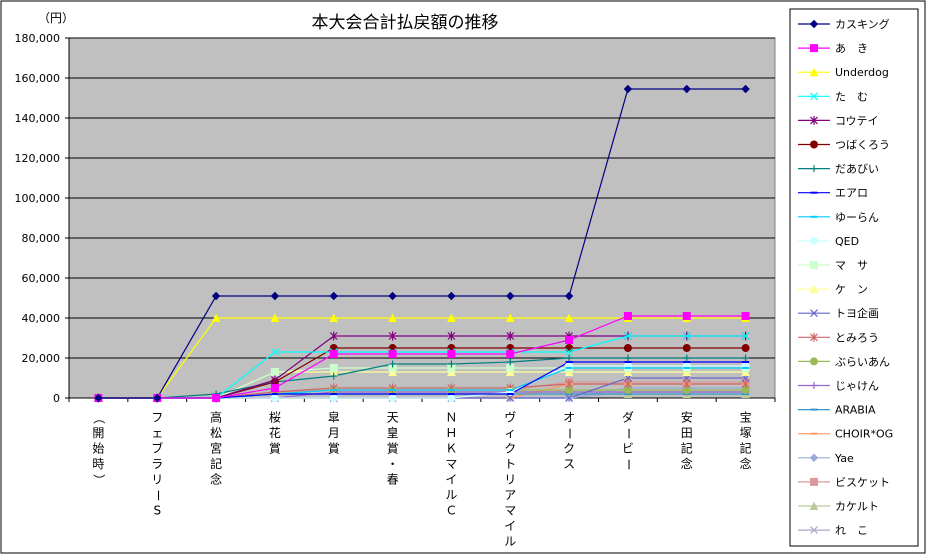 This screenshot has width=926, height=558. Describe the element at coordinates (862, 72) in the screenshot. I see `legend-label: Underdog` at that location.